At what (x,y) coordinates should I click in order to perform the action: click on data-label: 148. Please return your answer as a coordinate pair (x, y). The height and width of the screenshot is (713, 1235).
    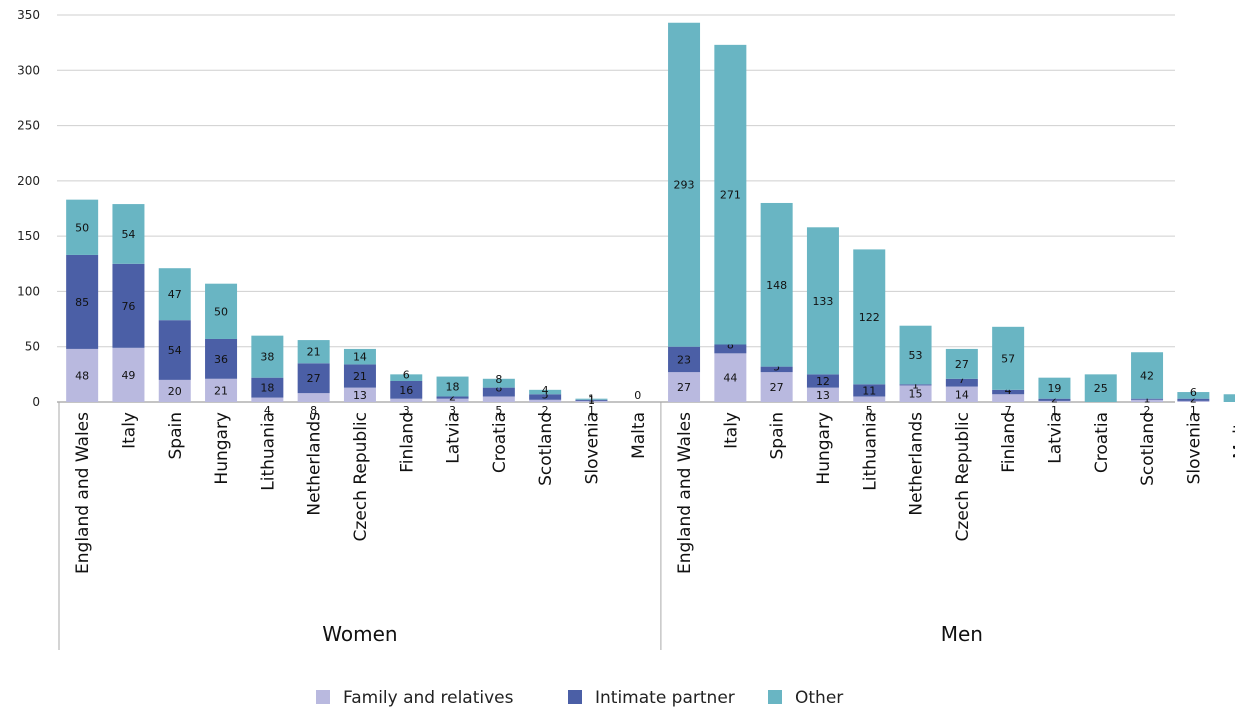
    Looking at the image, I should click on (776, 285).